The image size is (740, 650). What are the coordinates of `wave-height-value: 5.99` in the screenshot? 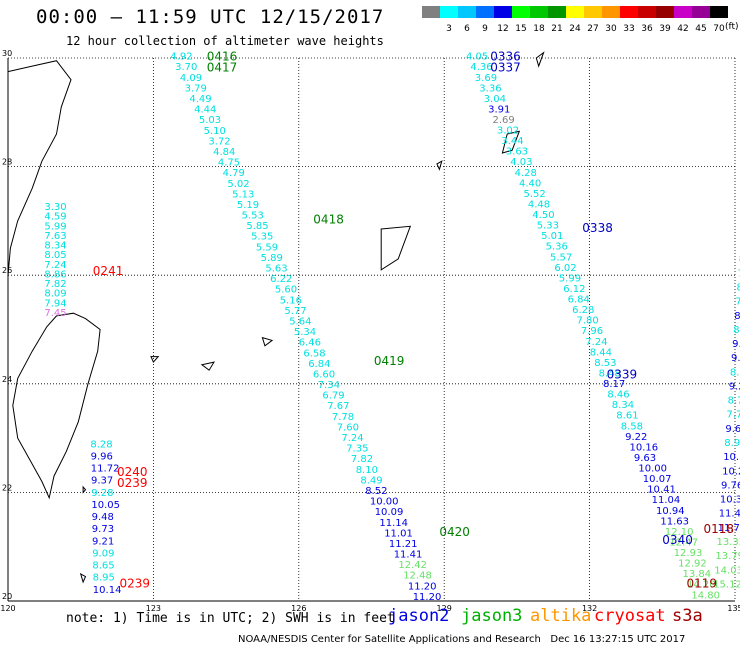 It's located at (55, 226).